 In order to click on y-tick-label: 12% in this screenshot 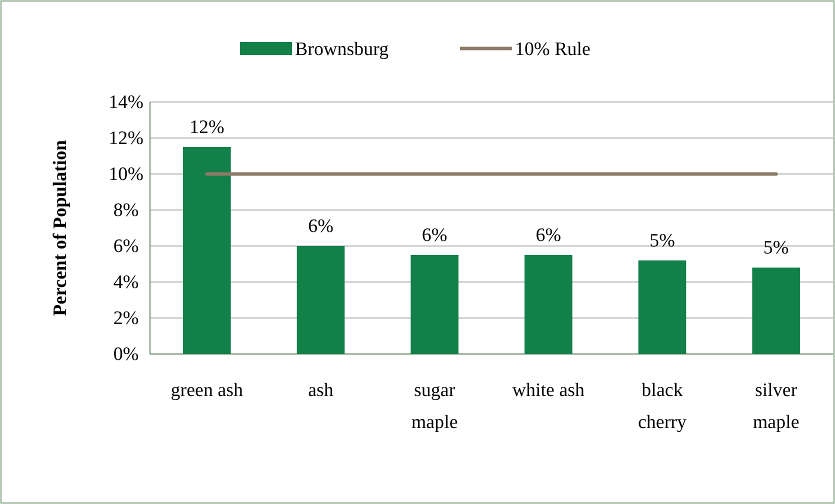, I will do `click(126, 138)`.